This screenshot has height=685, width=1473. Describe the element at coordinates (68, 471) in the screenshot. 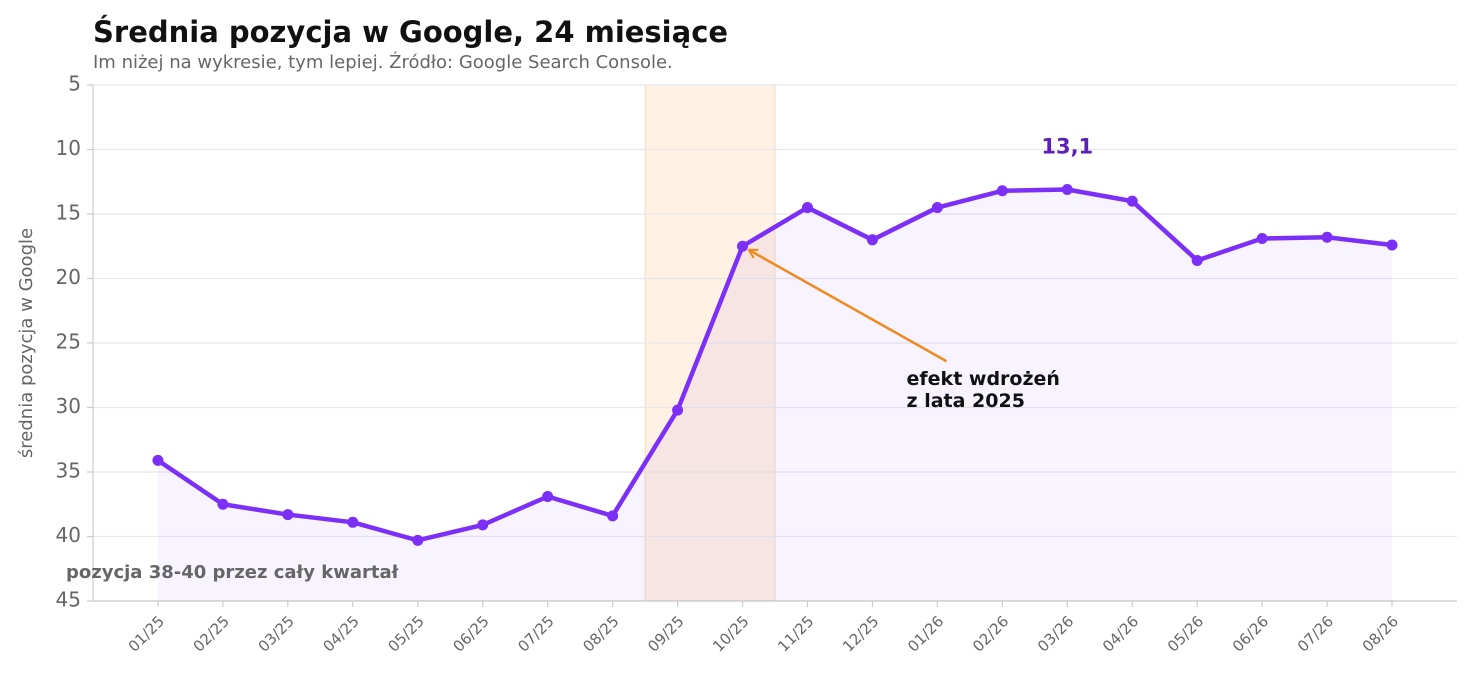

I see `y-tick-label: 35` at that location.